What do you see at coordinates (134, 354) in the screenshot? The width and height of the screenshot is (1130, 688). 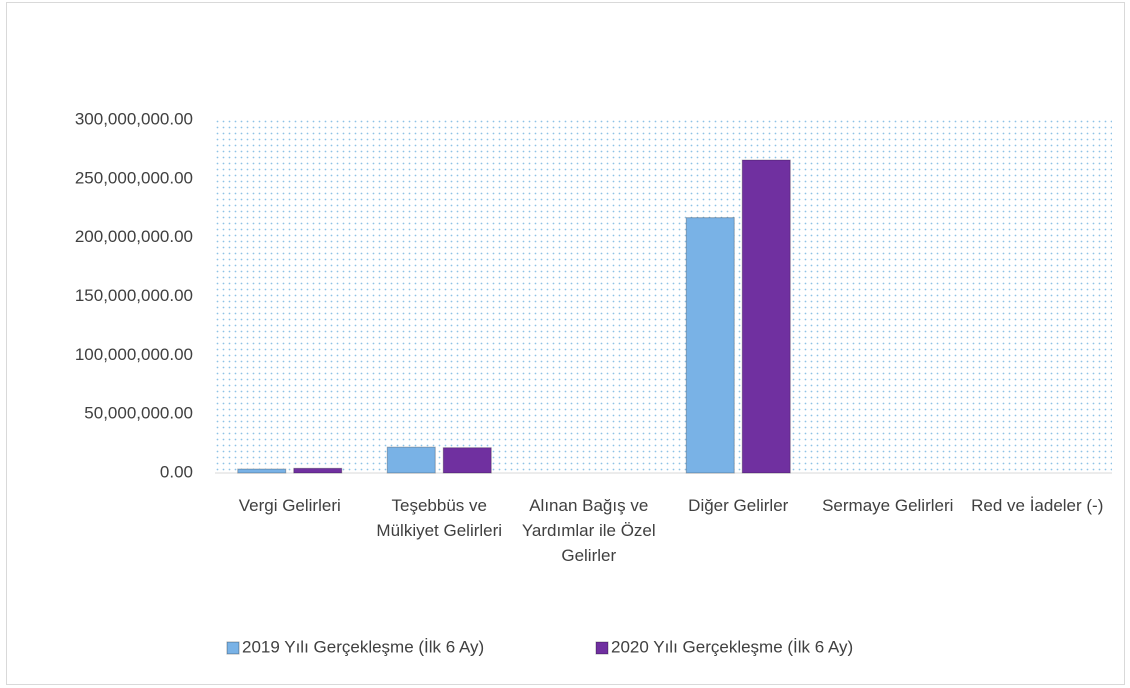 I see `y-tick-label: 100,000,000.00` at bounding box center [134, 354].